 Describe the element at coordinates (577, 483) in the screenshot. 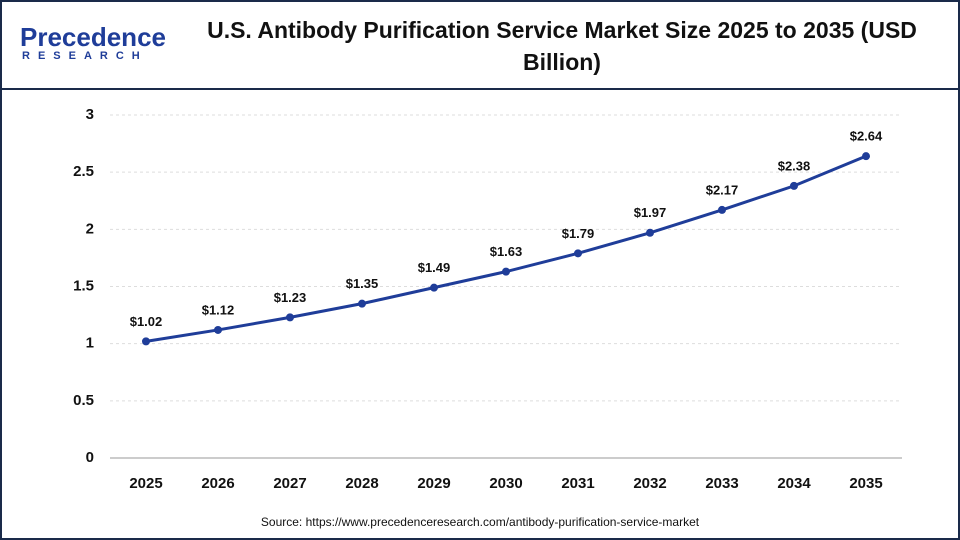

I see `x-tick-label: 2031` at that location.